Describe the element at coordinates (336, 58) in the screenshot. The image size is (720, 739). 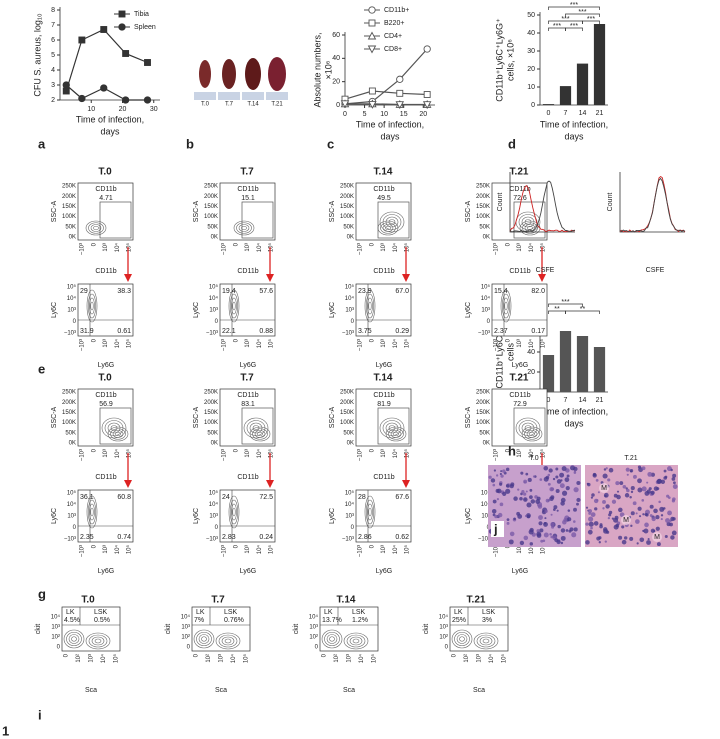
I see `y-tick-label: 40` at that location.